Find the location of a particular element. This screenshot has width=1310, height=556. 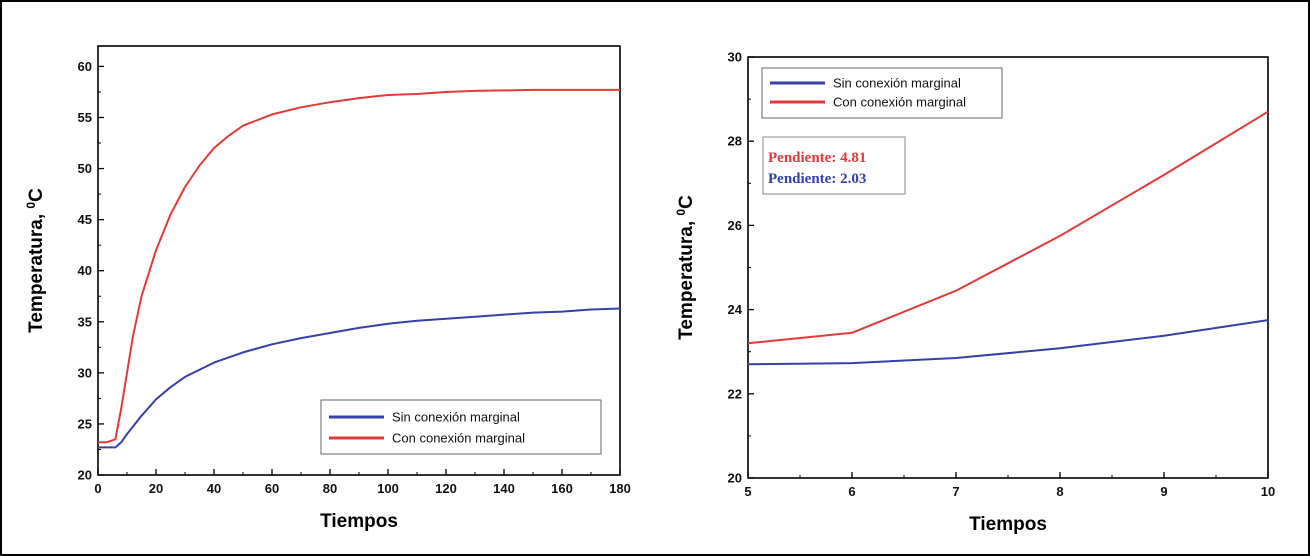

x-tick-label: 9 is located at coordinates (1163, 491).